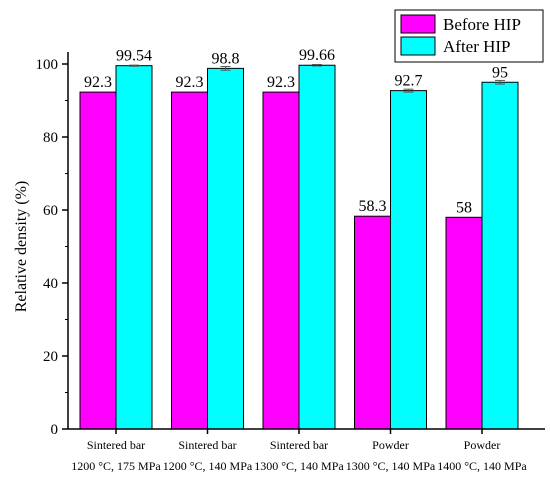 The height and width of the screenshot is (481, 550). I want to click on x-category-label-4: Powder, so click(482, 445).